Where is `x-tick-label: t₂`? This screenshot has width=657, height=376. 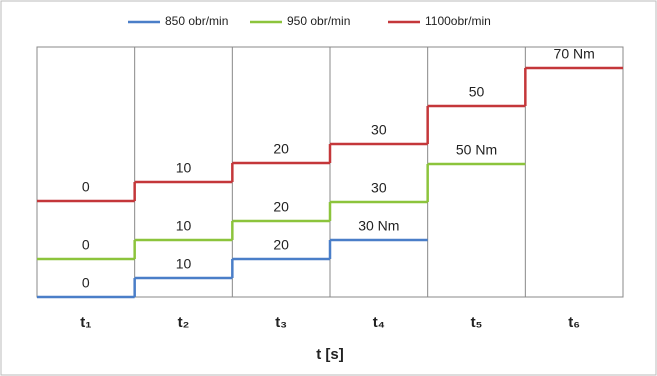
x-tick-label: t₂ is located at coordinates (184, 322).